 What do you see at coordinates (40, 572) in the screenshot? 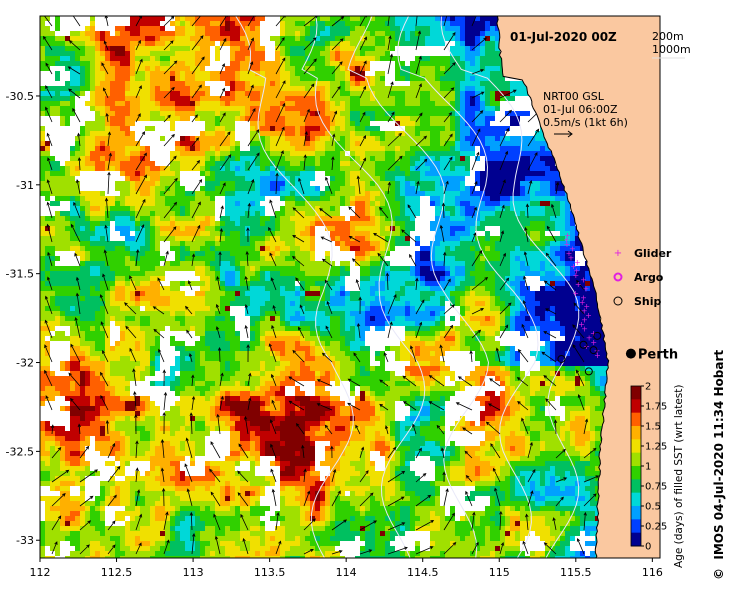
I see `x-tick-label: 112` at bounding box center [40, 572].